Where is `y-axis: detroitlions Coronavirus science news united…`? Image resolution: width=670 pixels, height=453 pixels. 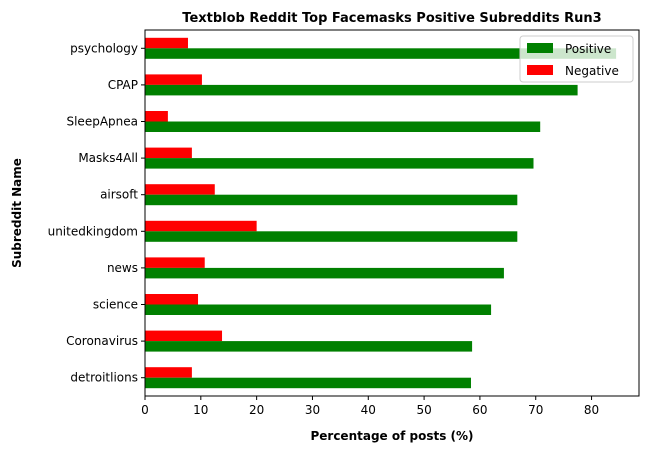 y-axis: detroitlions Coronavirus science news united… is located at coordinates (96, 213).